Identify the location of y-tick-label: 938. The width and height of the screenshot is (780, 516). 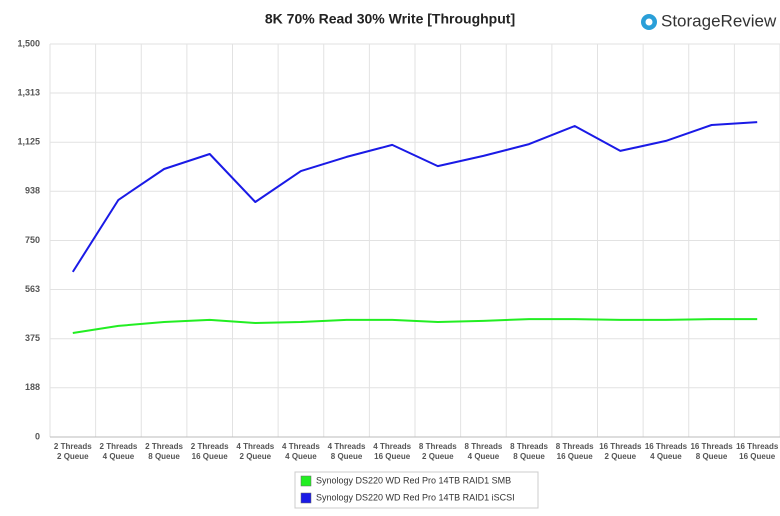
(32, 191).